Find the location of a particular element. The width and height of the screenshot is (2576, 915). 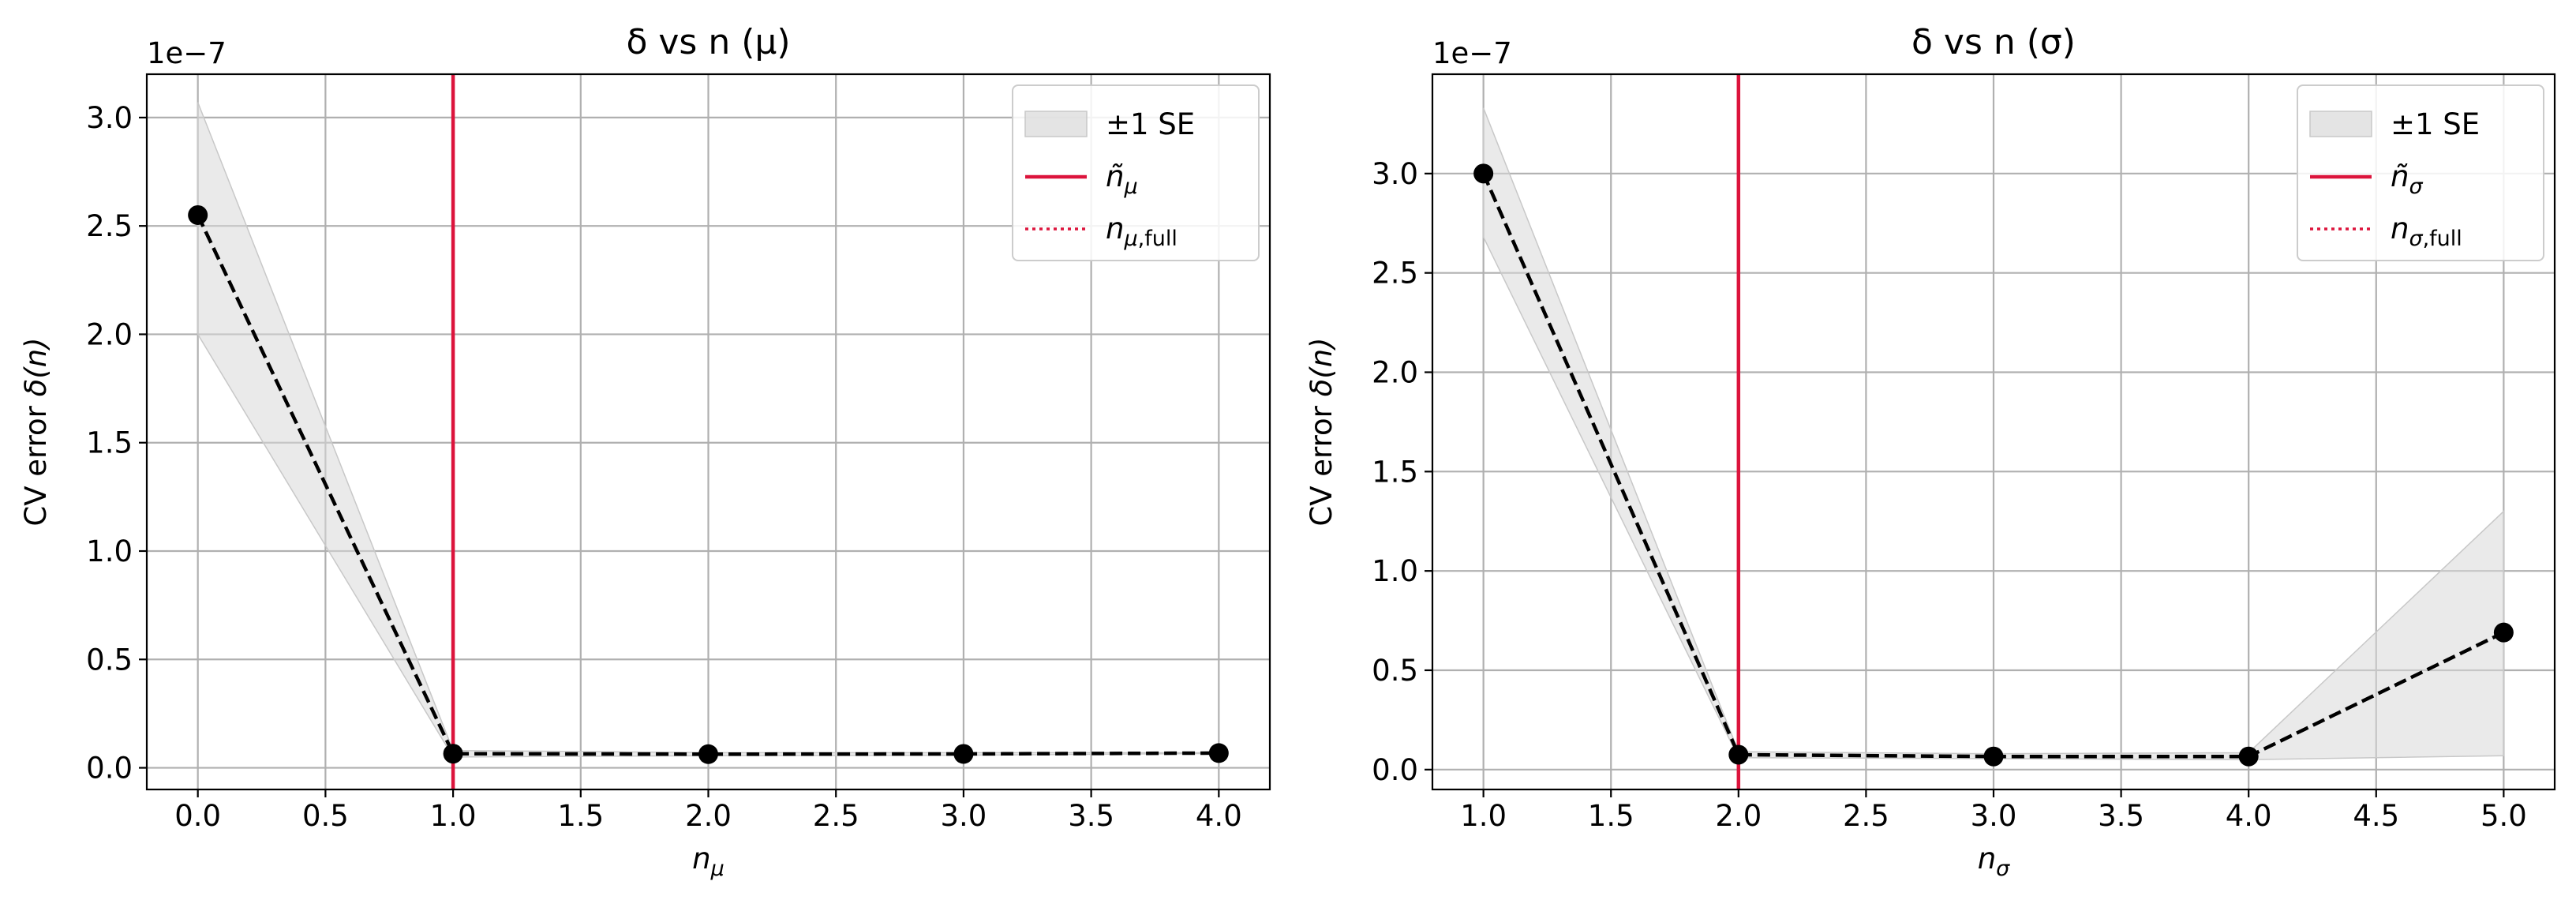

legend: ±1 SE ñμ nμ,full is located at coordinates (1136, 172).